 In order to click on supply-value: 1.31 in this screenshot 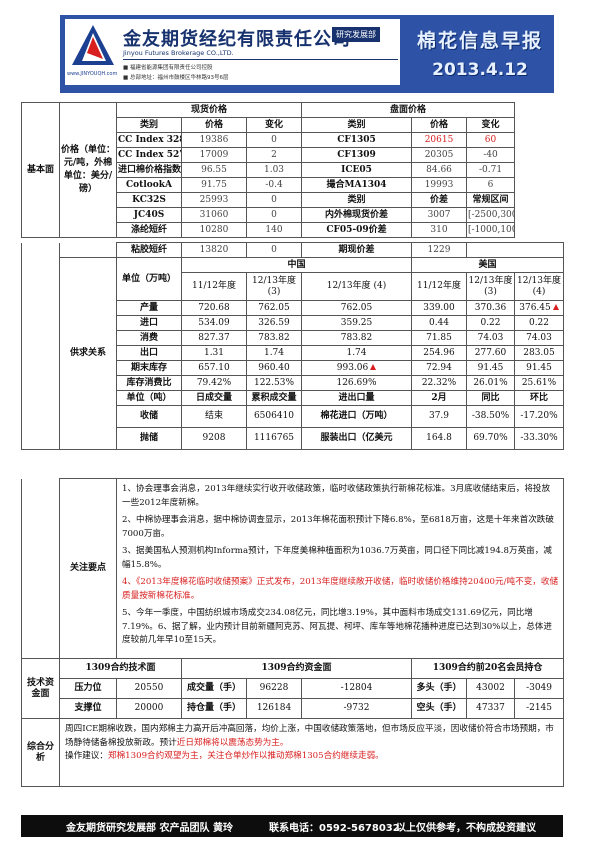, I will do `click(214, 353)`.